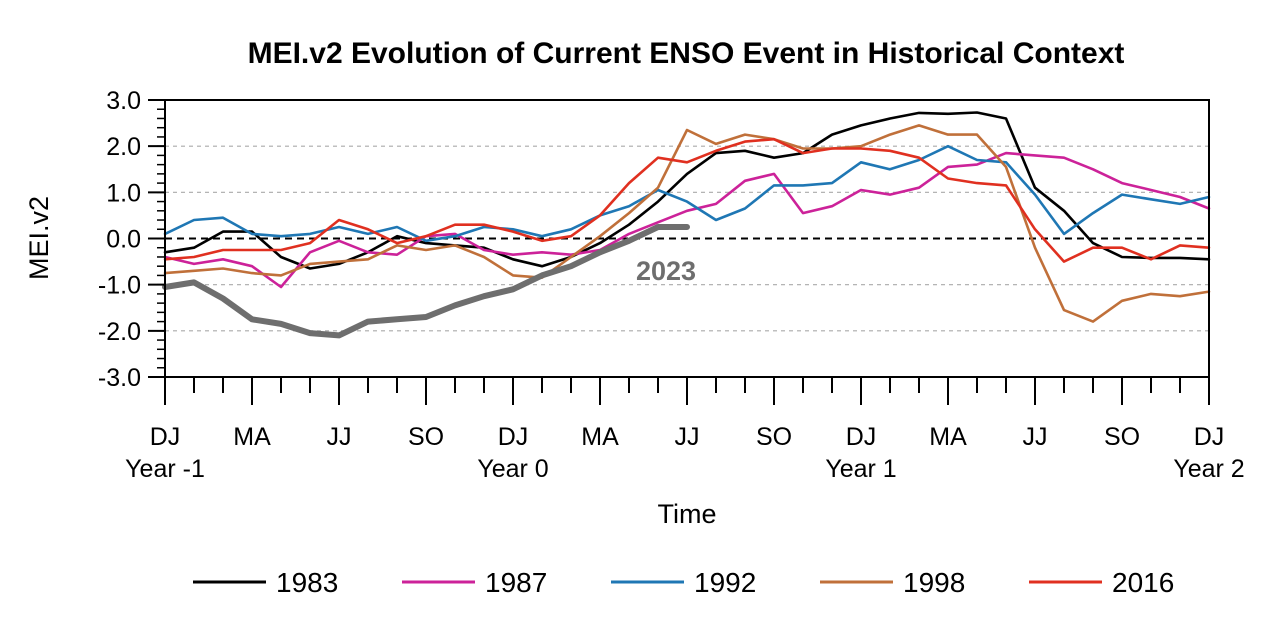 The height and width of the screenshot is (624, 1280). Describe the element at coordinates (687, 514) in the screenshot. I see `x-axis-label: Time` at that location.